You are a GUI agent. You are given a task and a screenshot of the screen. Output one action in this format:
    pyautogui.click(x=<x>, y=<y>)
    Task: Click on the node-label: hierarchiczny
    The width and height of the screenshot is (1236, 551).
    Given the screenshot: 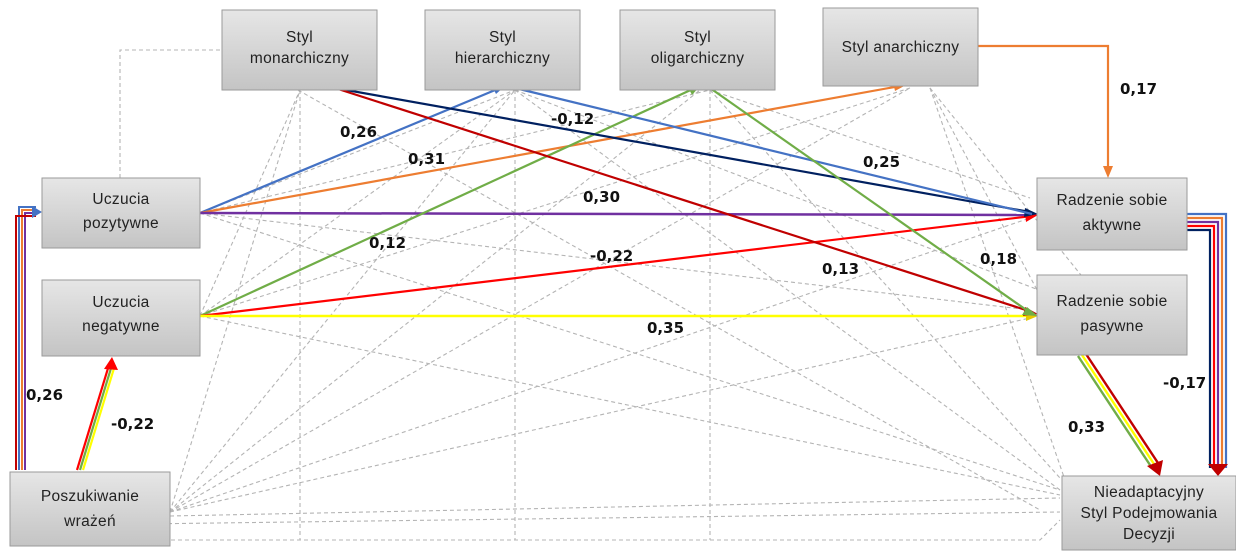 What is the action you would take?
    pyautogui.click(x=502, y=58)
    